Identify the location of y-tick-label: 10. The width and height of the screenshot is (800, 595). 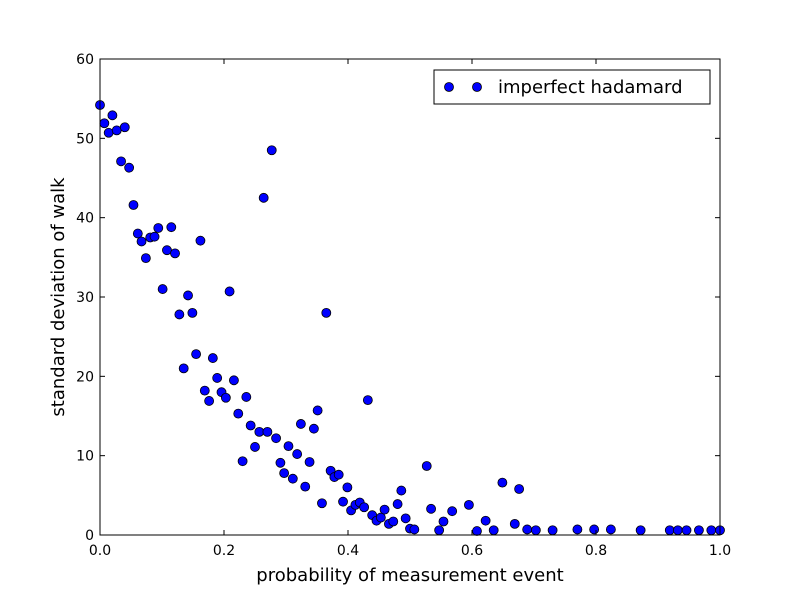
(85, 457).